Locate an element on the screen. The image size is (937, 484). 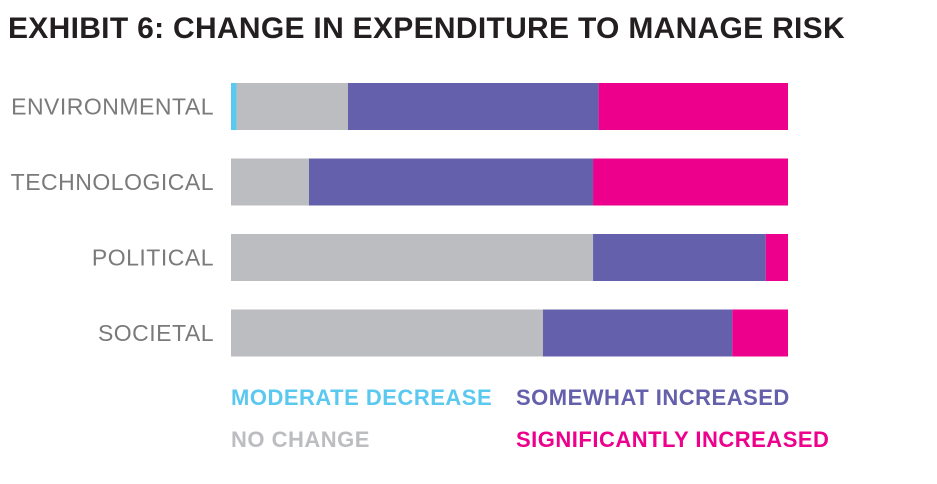
legend-item-somewhat-increased: SOMEWHAT INCREASED is located at coordinates (653, 397).